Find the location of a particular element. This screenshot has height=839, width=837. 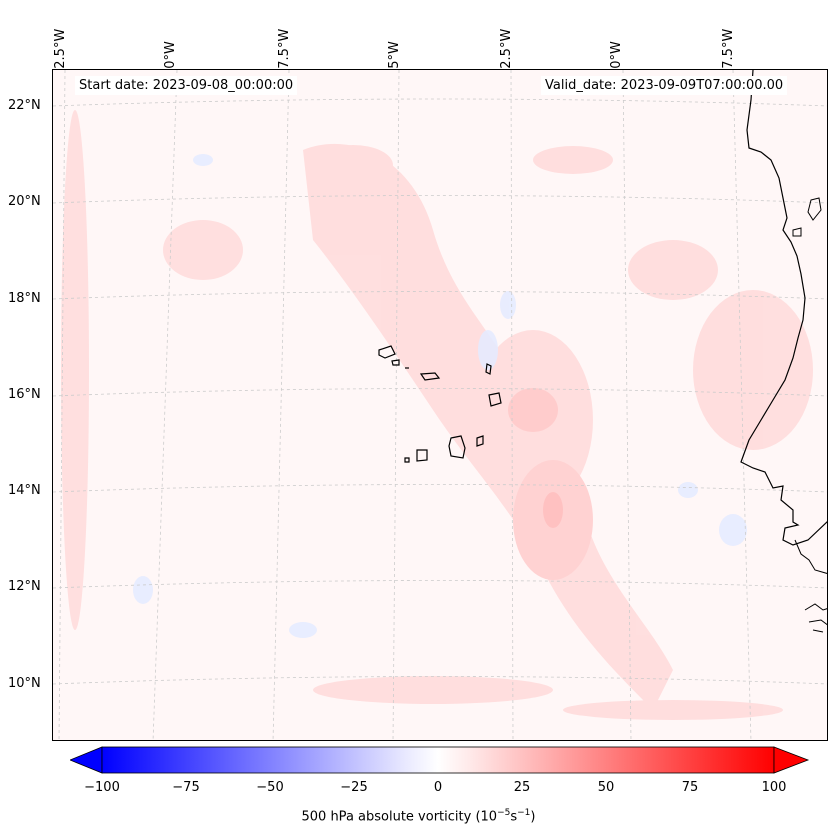

lat-label-14n: 14°N is located at coordinates (24, 490).